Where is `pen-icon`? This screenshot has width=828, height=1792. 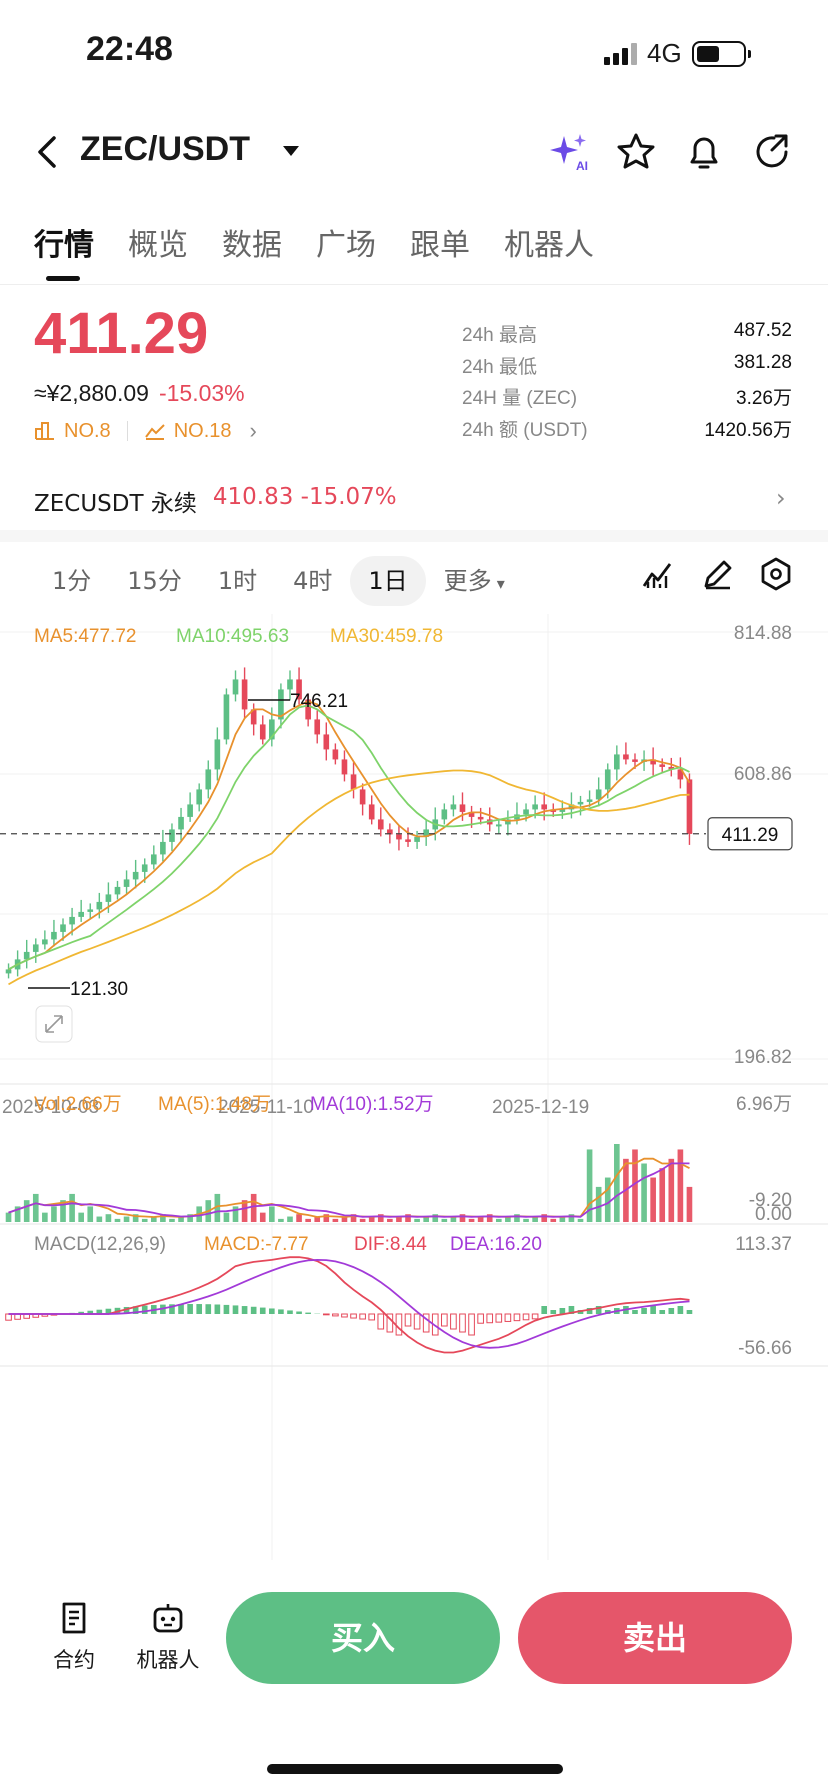
pen-icon is located at coordinates (718, 574).